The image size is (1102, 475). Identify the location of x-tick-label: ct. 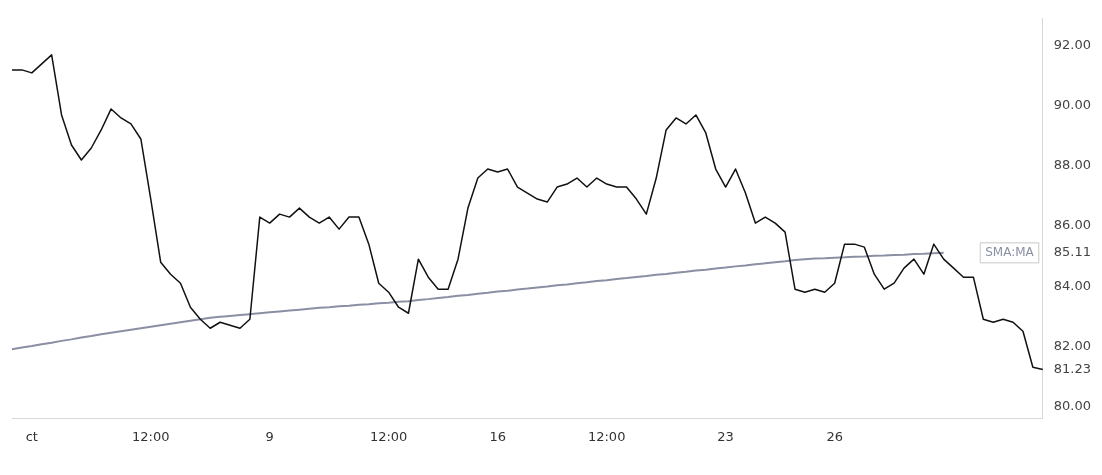
(31, 436).